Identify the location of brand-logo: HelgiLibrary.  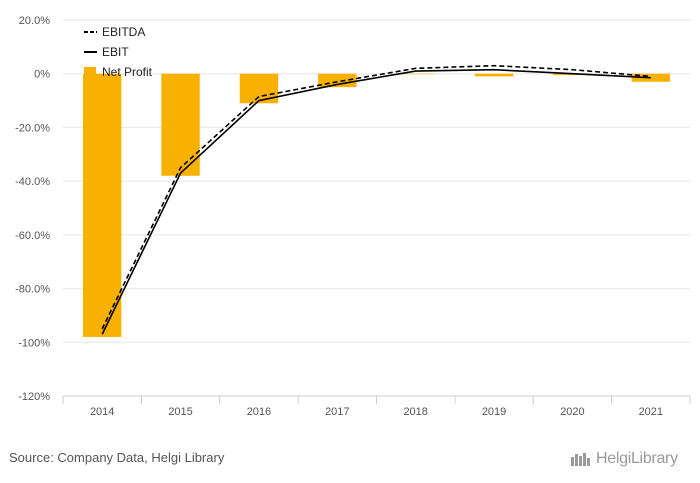
(624, 459).